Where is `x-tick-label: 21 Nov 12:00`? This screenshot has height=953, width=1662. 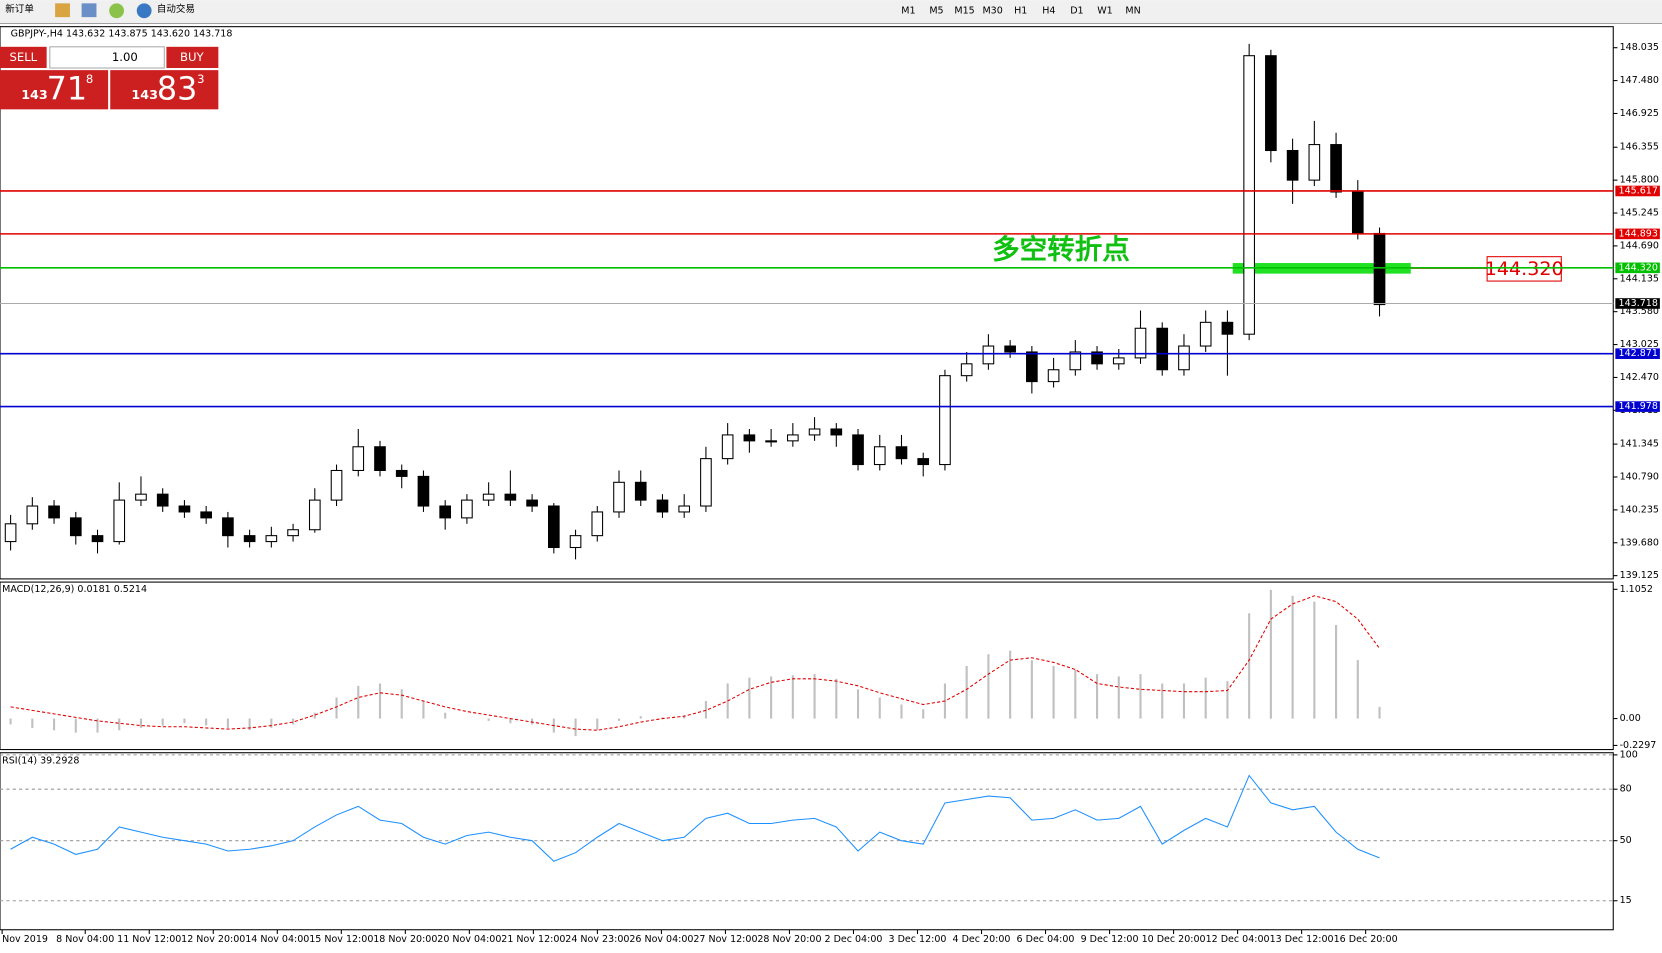 x-tick-label: 21 Nov 12:00 is located at coordinates (533, 939).